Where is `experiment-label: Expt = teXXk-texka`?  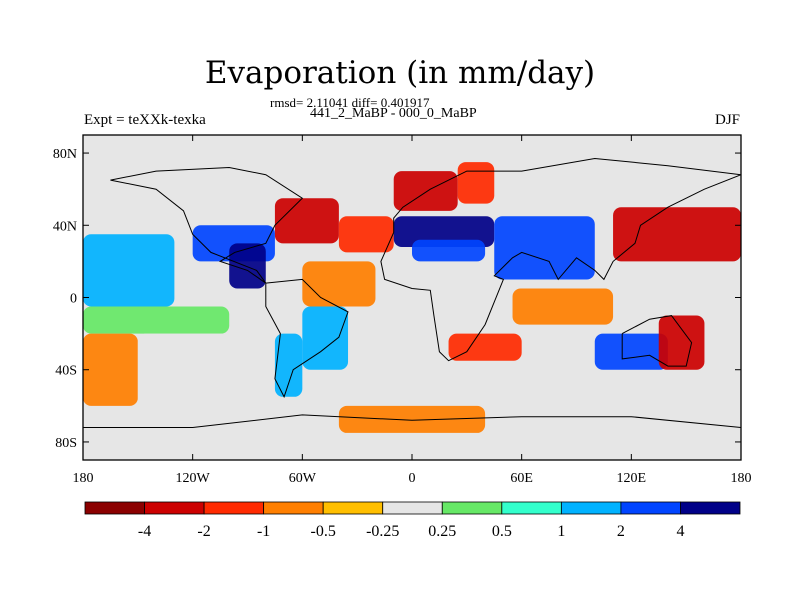
experiment-label: Expt = teXXk-texka is located at coordinates (145, 120).